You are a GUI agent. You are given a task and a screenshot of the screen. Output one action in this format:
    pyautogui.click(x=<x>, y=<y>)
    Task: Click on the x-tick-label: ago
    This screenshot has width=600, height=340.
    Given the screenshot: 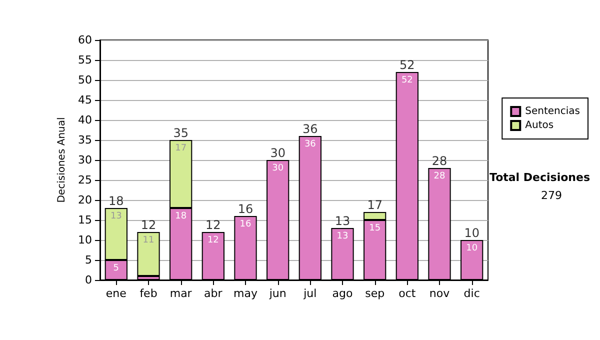 What is the action you would take?
    pyautogui.click(x=342, y=293)
    